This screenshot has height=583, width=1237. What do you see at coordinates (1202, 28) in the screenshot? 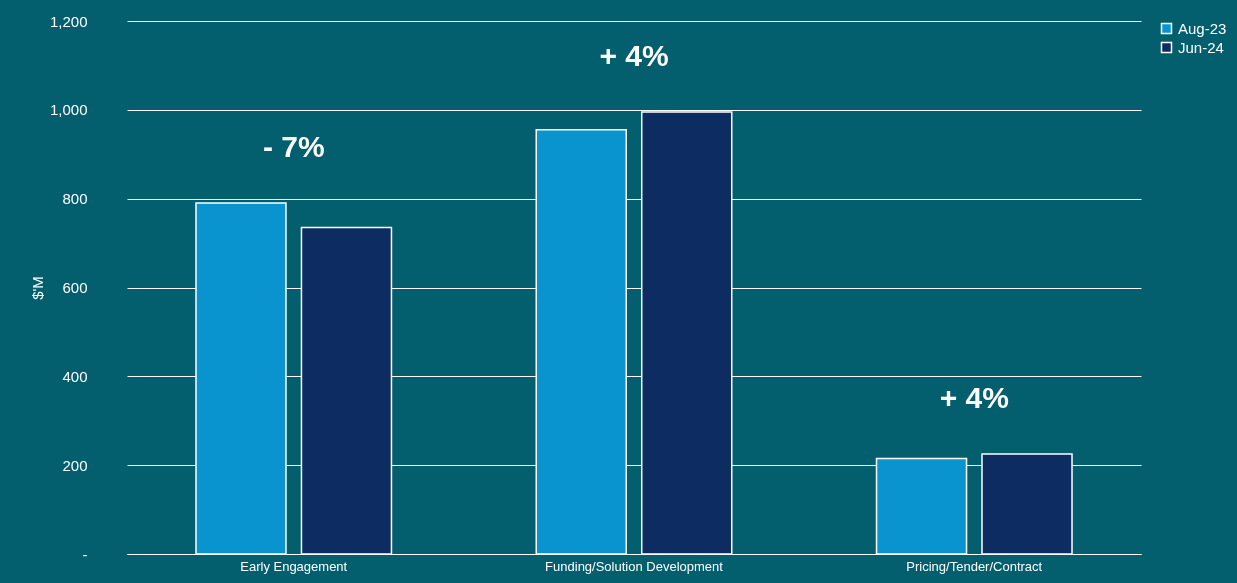
I see `legend-label: Aug-23` at bounding box center [1202, 28].